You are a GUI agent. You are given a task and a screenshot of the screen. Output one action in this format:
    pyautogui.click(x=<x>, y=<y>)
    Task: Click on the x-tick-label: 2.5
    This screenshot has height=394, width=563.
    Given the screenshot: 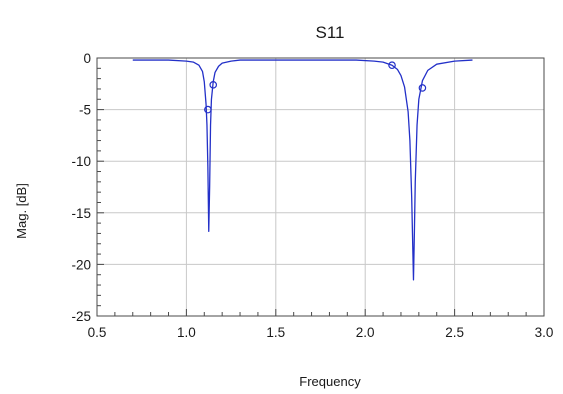 What is the action you would take?
    pyautogui.click(x=454, y=332)
    